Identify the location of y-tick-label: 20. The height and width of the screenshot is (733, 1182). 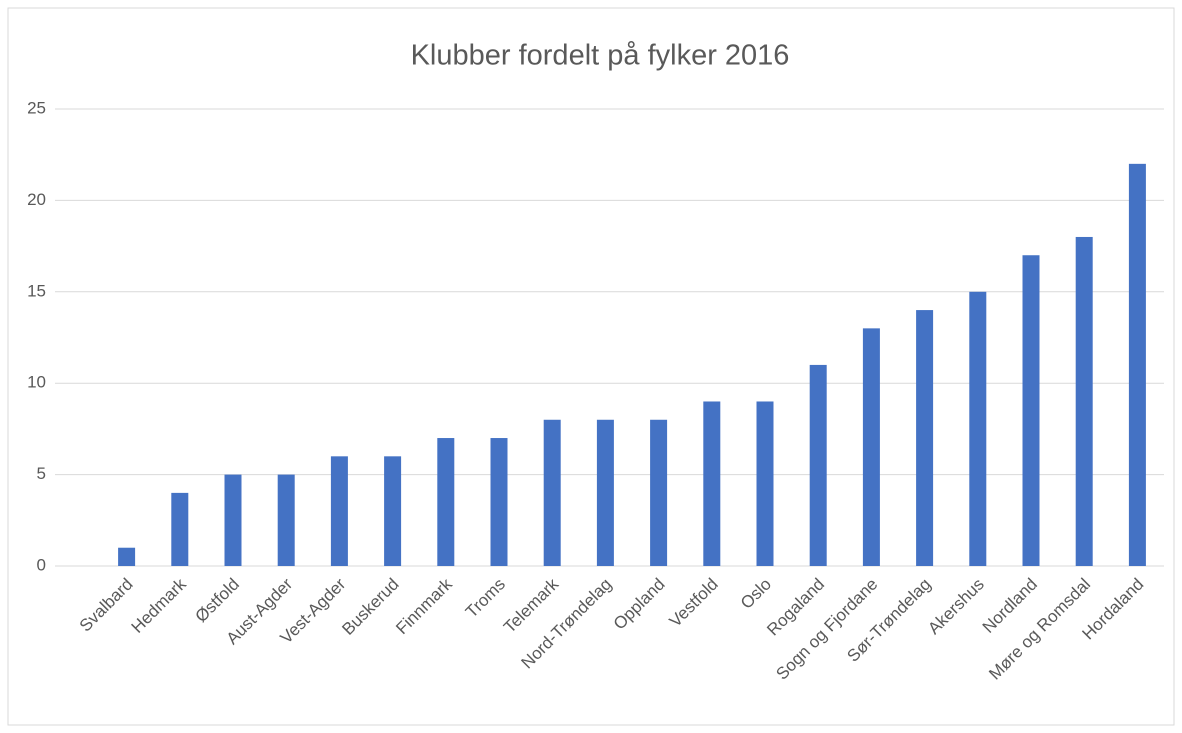
(36, 199).